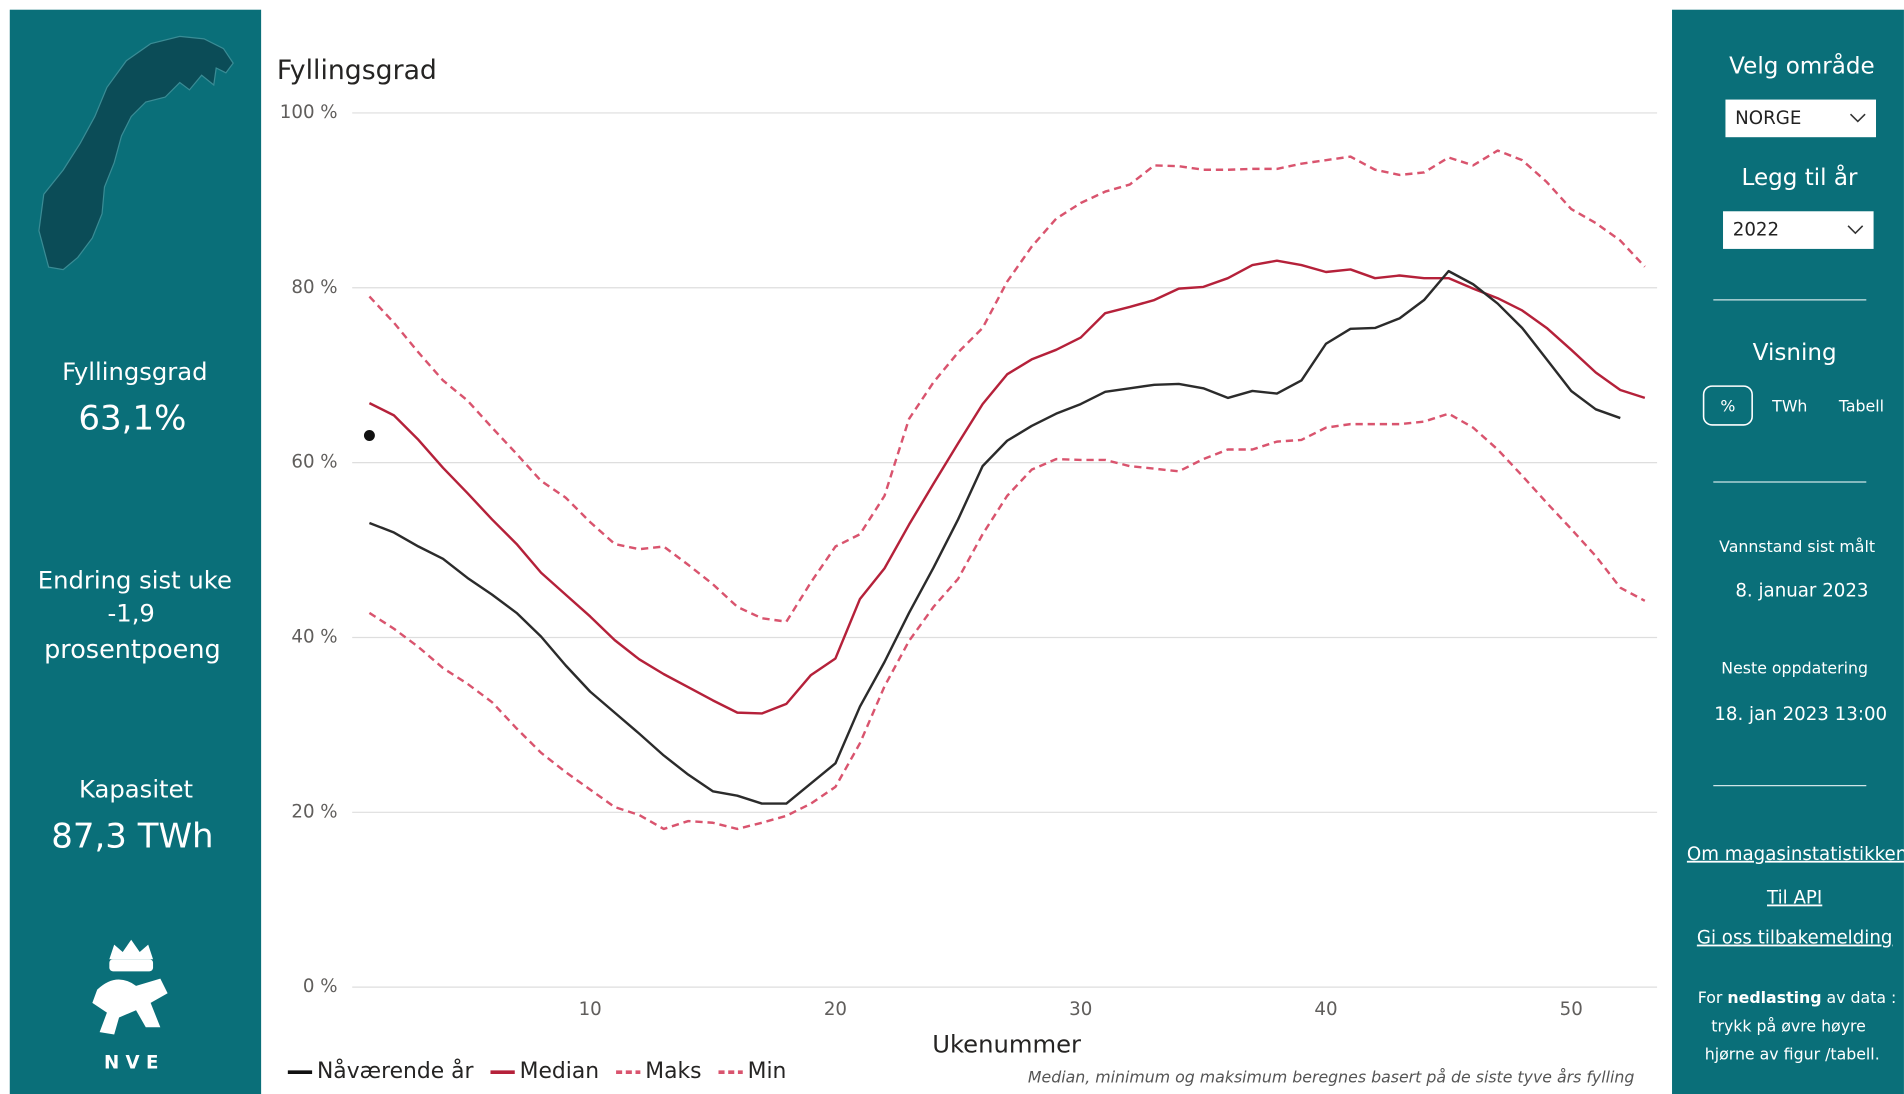 The image size is (1904, 1094). What do you see at coordinates (132, 419) in the screenshot?
I see `fill-value: 63,1%` at bounding box center [132, 419].